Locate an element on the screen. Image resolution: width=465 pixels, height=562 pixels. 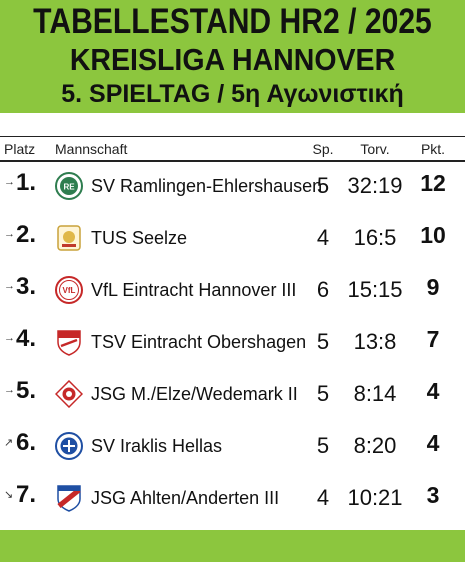
sv-ramlingen-crest-icon: RE is located at coordinates (69, 186).